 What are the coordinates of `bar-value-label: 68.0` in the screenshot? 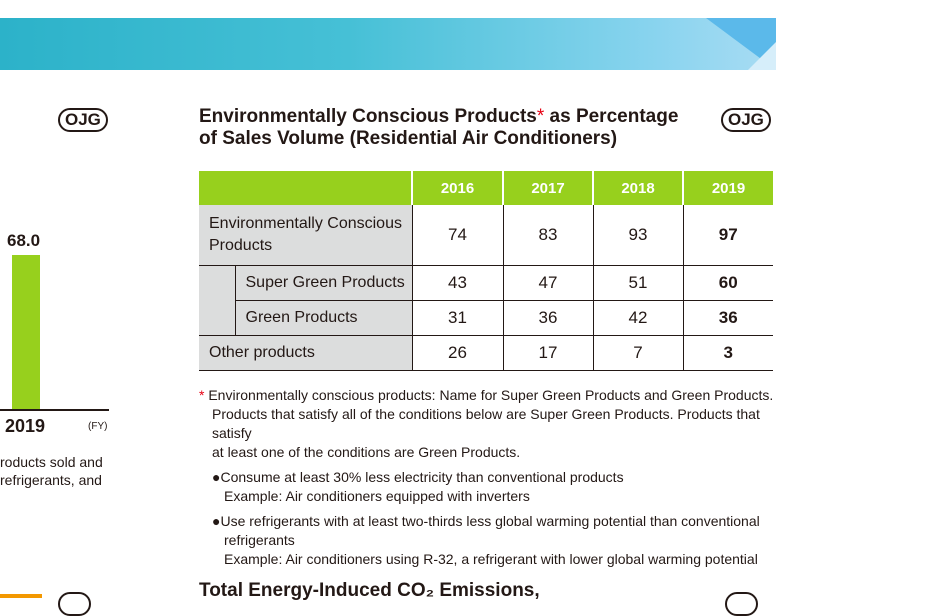 It's located at (24, 240).